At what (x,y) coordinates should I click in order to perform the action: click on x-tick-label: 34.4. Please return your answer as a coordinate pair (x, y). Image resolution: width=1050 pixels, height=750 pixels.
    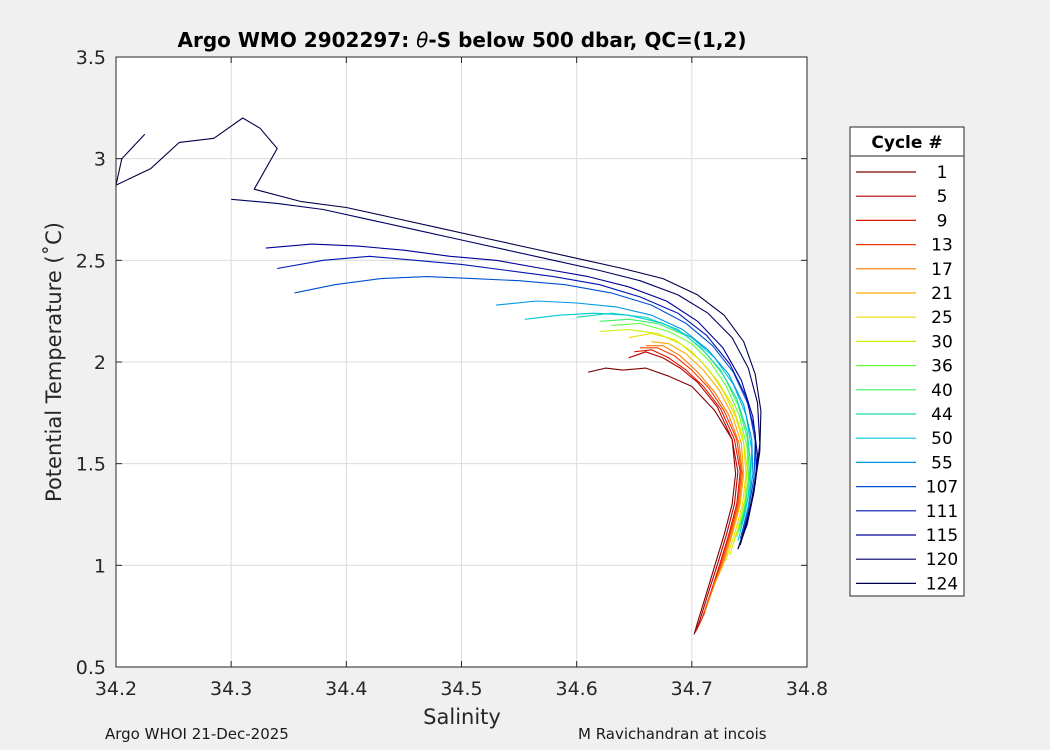
    Looking at the image, I should click on (346, 689).